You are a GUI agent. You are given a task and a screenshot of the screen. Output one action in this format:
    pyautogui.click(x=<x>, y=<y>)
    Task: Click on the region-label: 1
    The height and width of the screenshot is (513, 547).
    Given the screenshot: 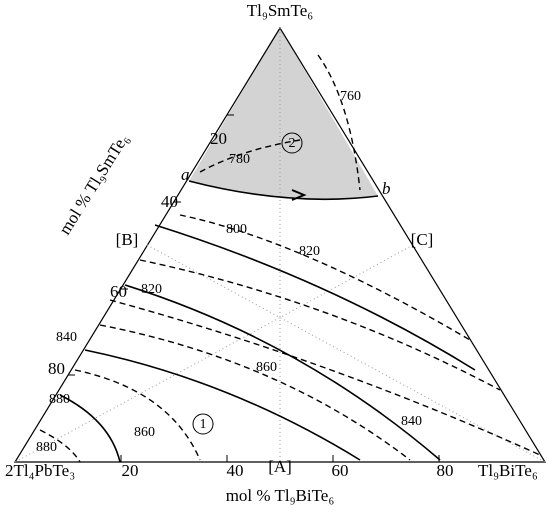 What is the action you would take?
    pyautogui.click(x=203, y=424)
    